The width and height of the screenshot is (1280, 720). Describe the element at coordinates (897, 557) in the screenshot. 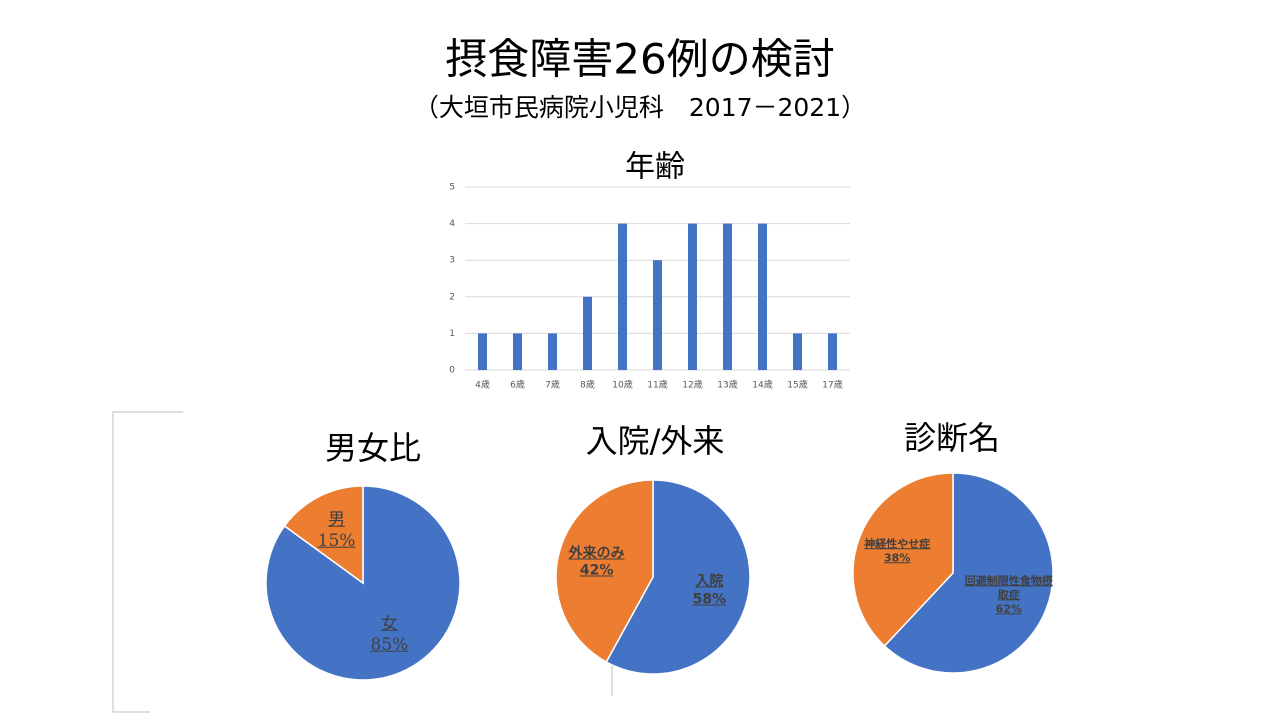

I see `pie-value-label: 38%` at that location.